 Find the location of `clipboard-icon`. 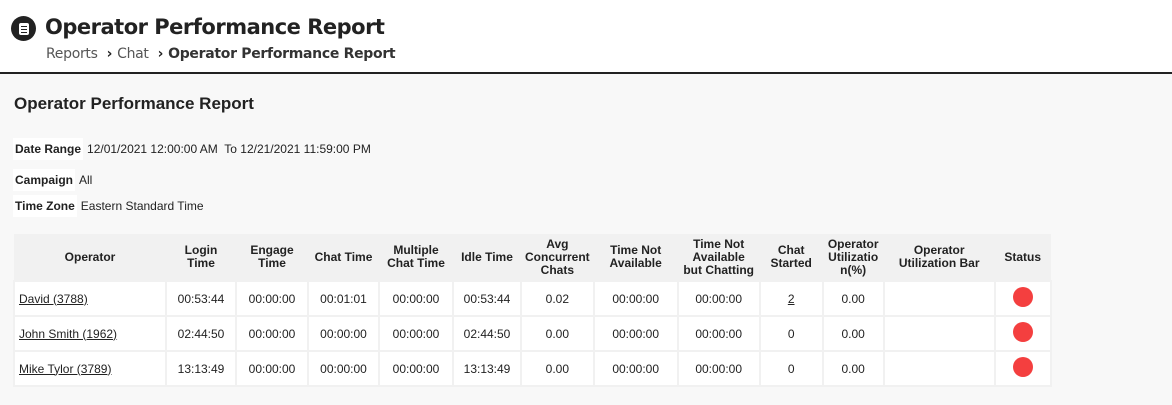

clipboard-icon is located at coordinates (23, 28).